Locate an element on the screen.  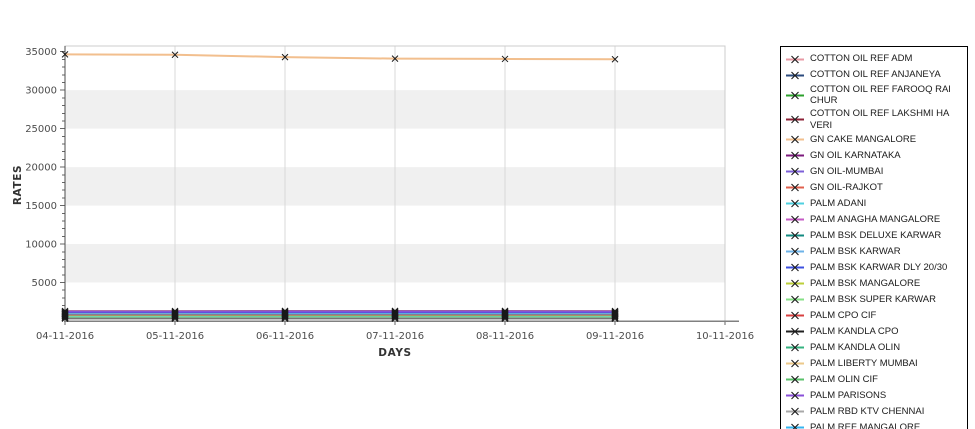
legend-item: GN CAKE MANGALORE is located at coordinates (874, 140).